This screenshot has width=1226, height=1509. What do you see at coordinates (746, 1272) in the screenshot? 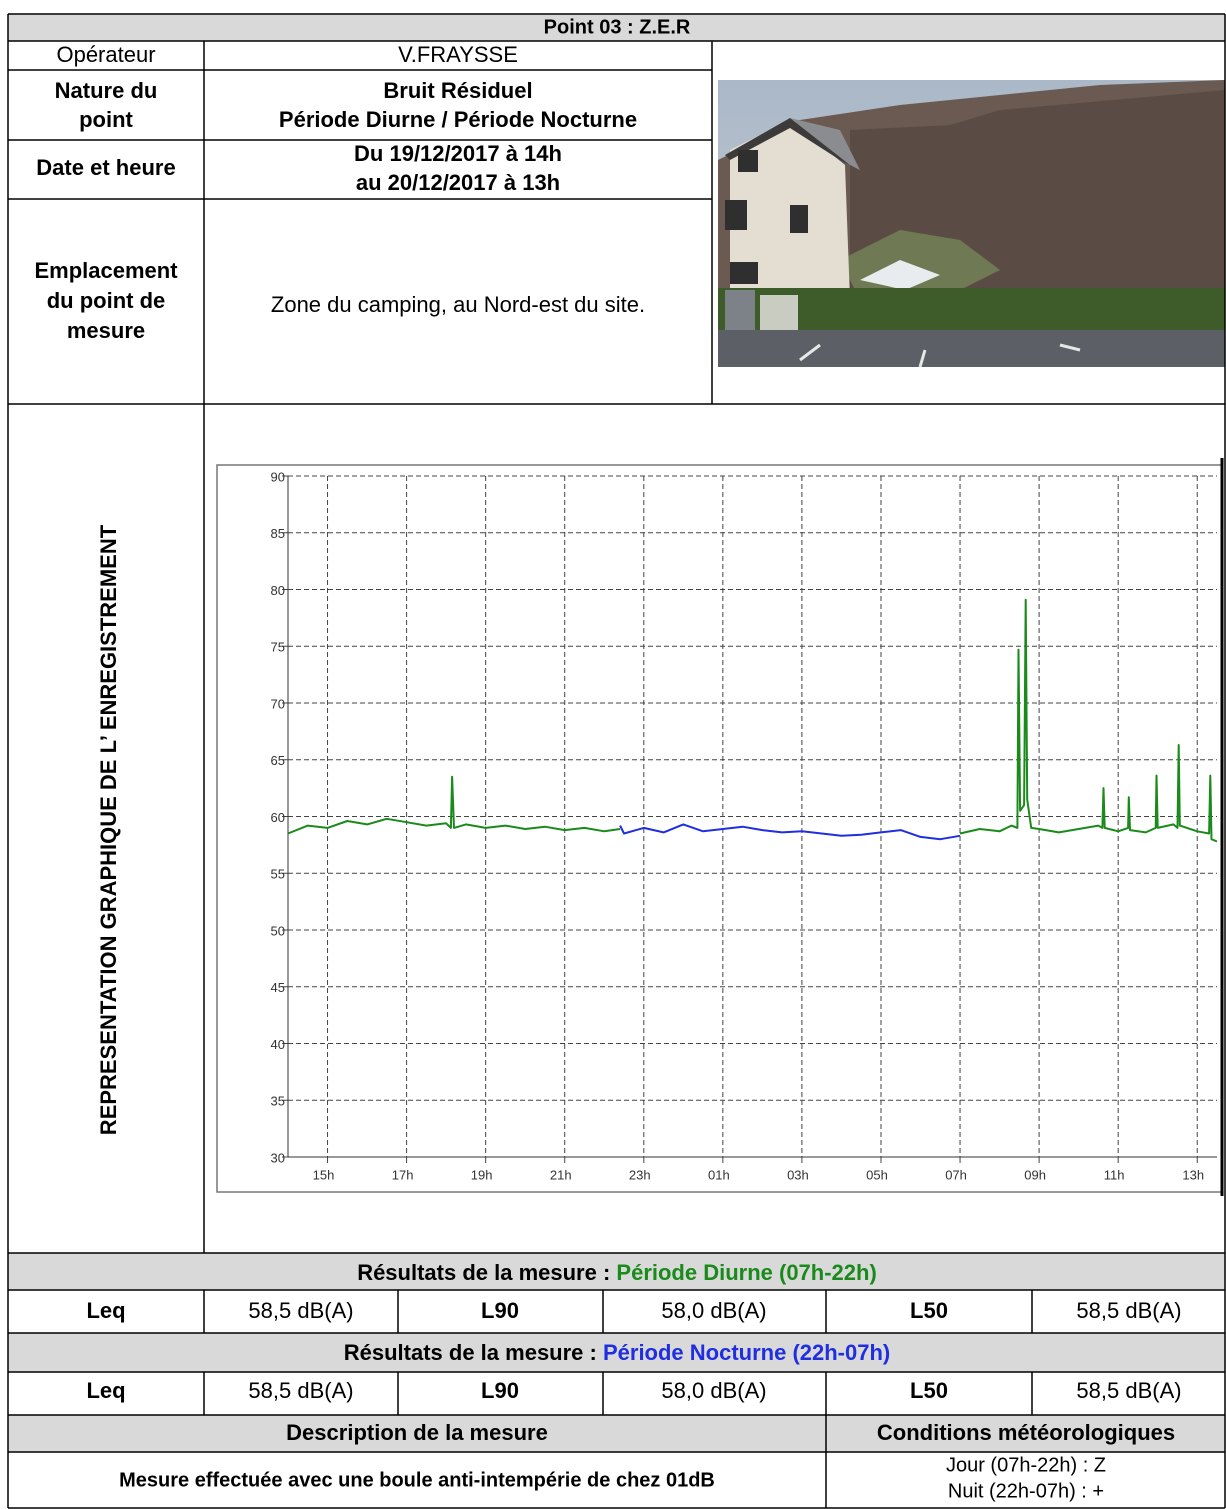
I see `period-name: Période Diurne (07h-22h)` at bounding box center [746, 1272].